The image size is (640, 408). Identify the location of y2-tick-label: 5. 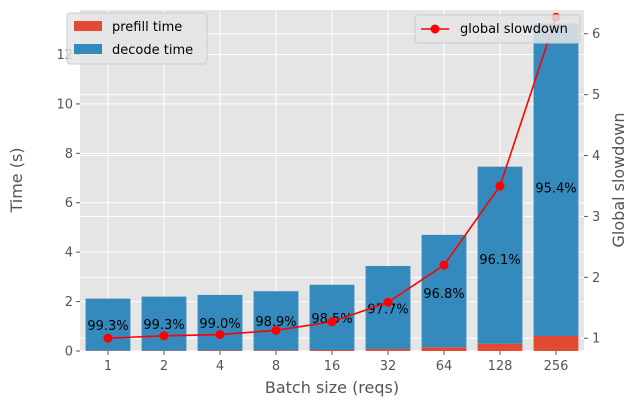
(596, 95).